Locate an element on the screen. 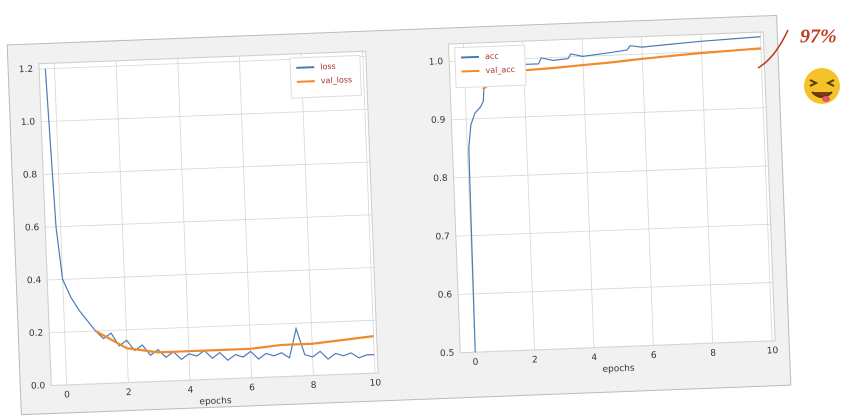 Image resolution: width=857 pixels, height=416 pixels. legend-label: acc is located at coordinates (492, 57).